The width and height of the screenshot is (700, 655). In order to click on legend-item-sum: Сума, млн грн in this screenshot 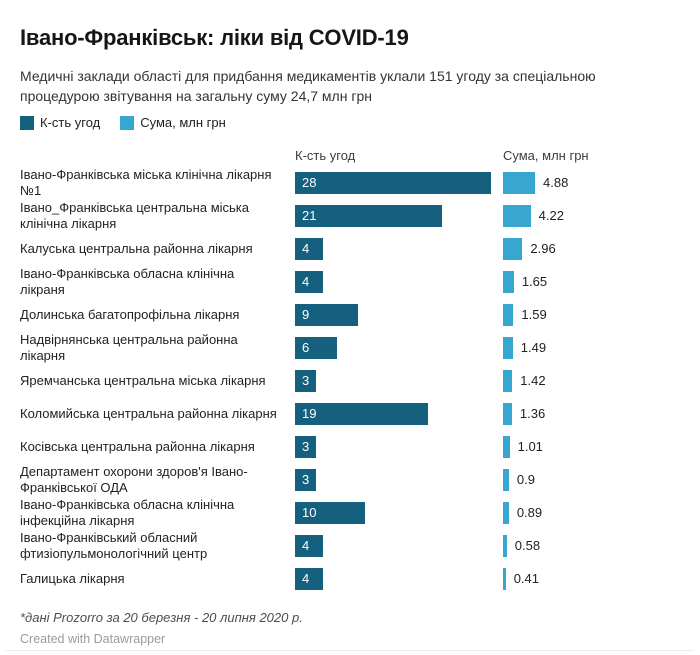, I will do `click(173, 122)`.